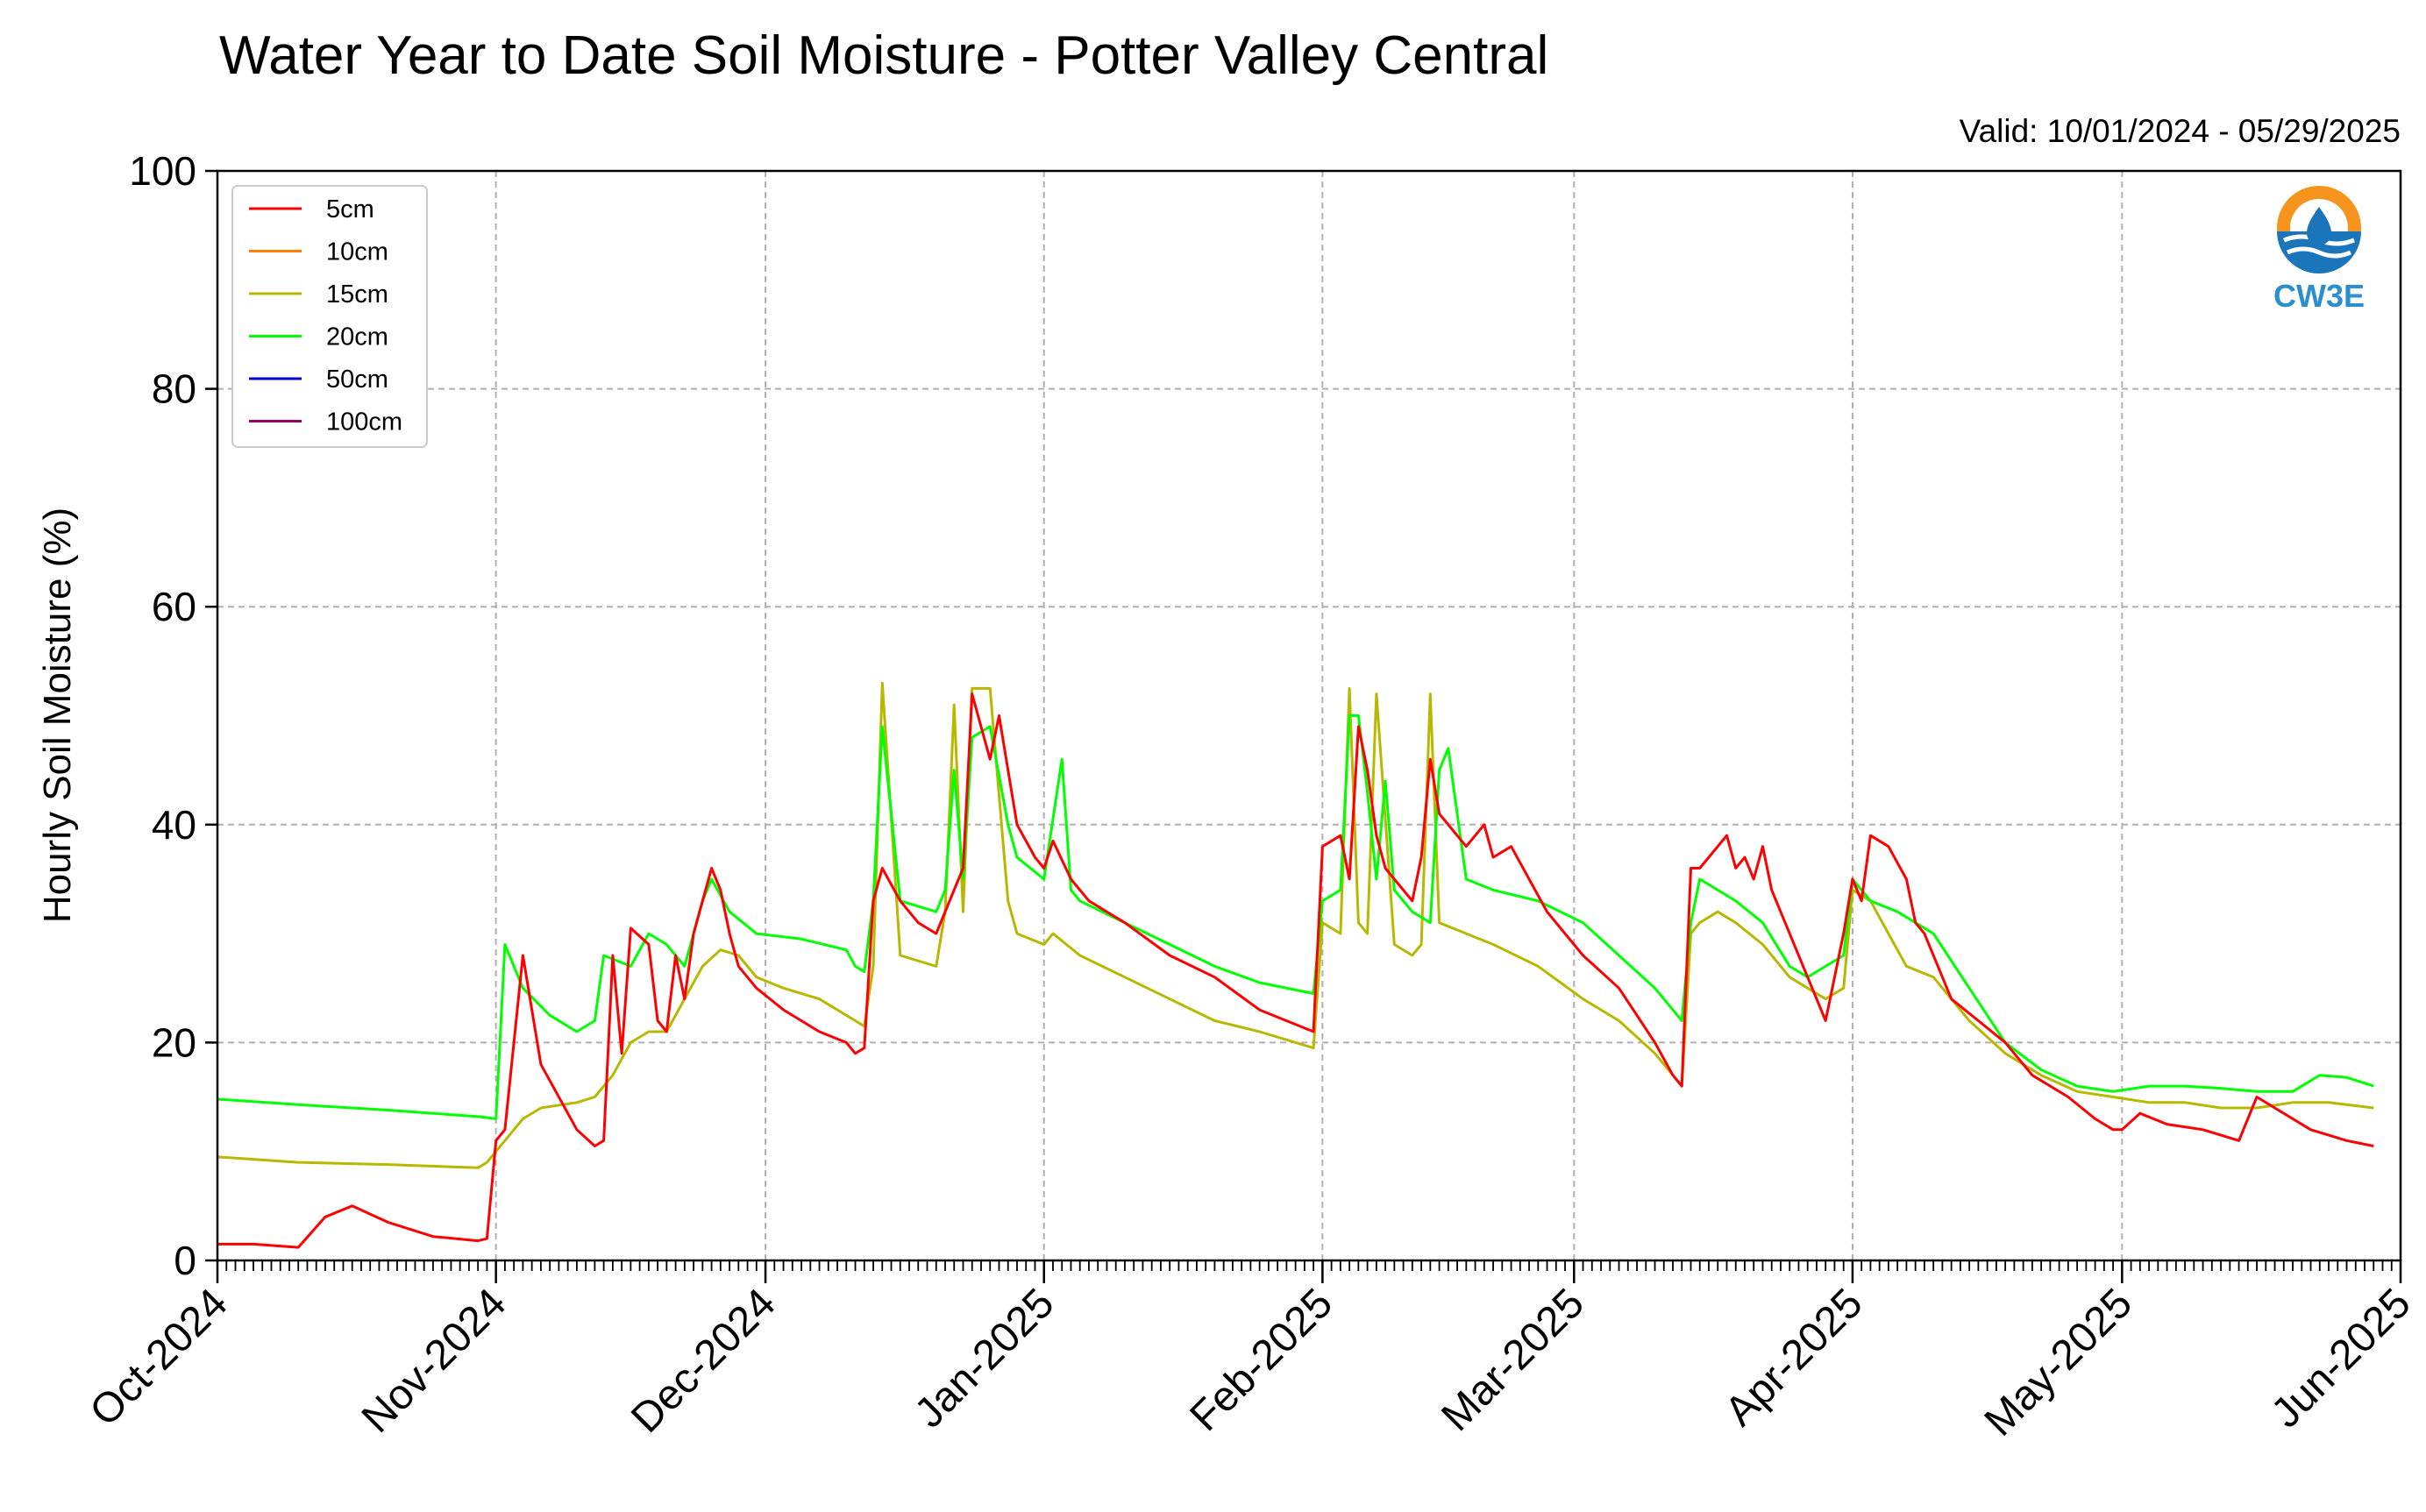  What do you see at coordinates (357, 337) in the screenshot?
I see `legend-label-20cm: 20cm` at bounding box center [357, 337].